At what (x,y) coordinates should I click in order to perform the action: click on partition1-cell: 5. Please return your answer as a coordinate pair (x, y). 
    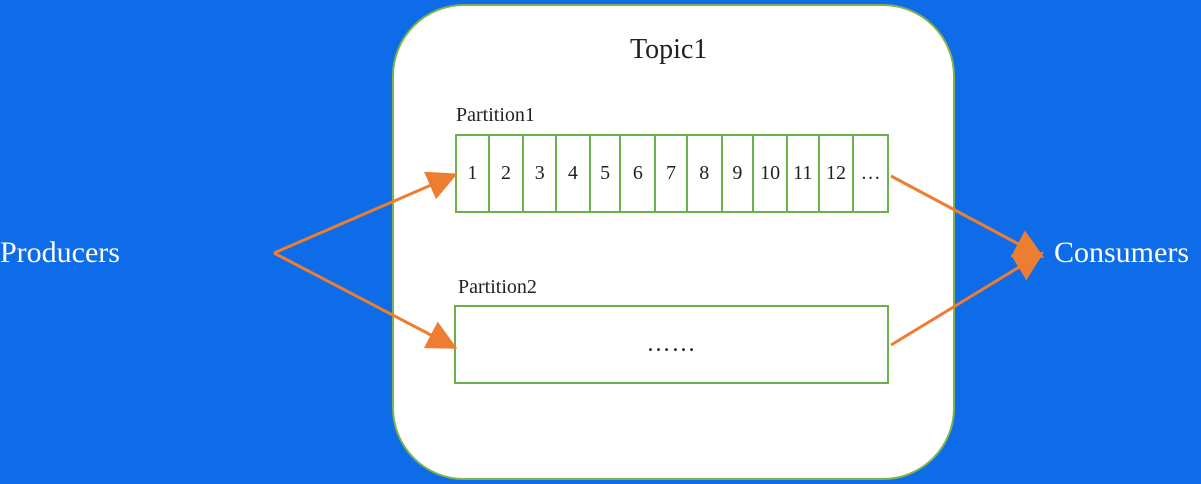
    Looking at the image, I should click on (606, 173).